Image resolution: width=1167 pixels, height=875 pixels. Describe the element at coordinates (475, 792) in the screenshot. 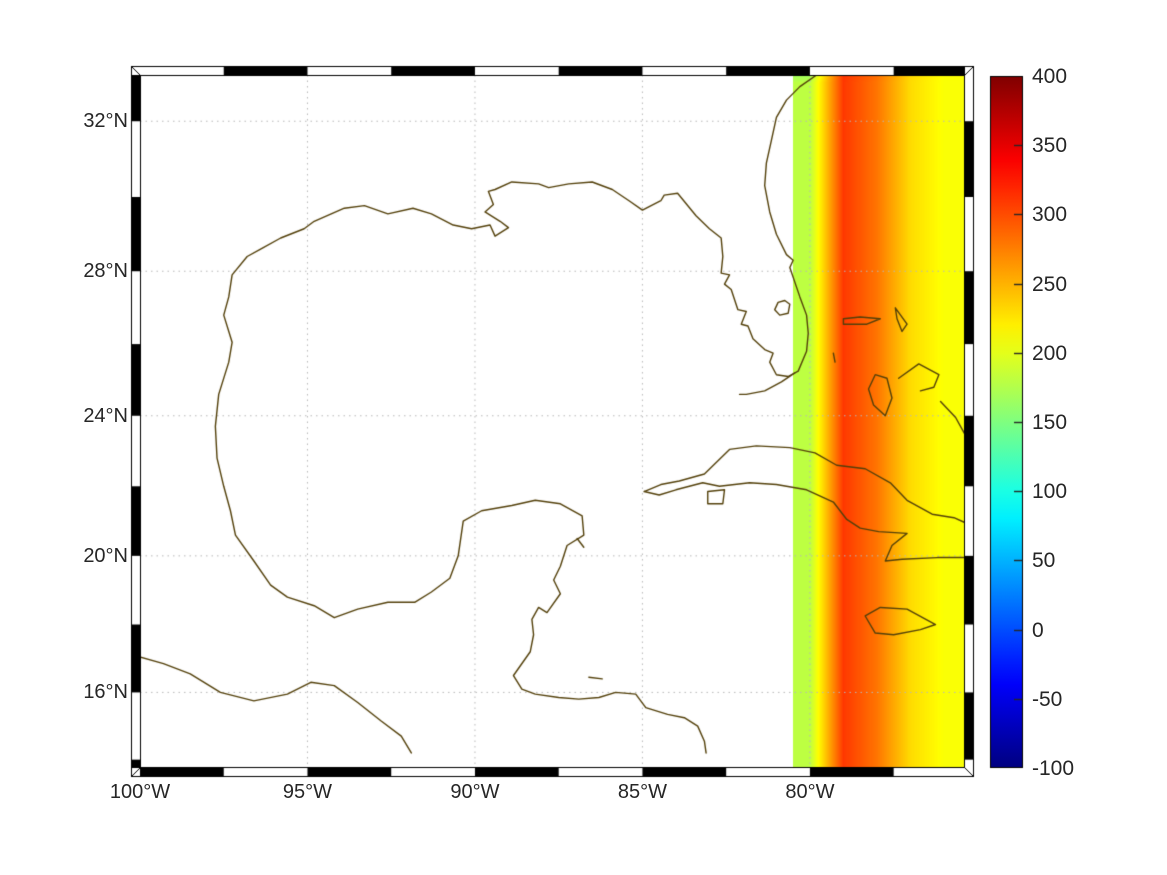

I see `lon-tick-90w: 90°W` at that location.